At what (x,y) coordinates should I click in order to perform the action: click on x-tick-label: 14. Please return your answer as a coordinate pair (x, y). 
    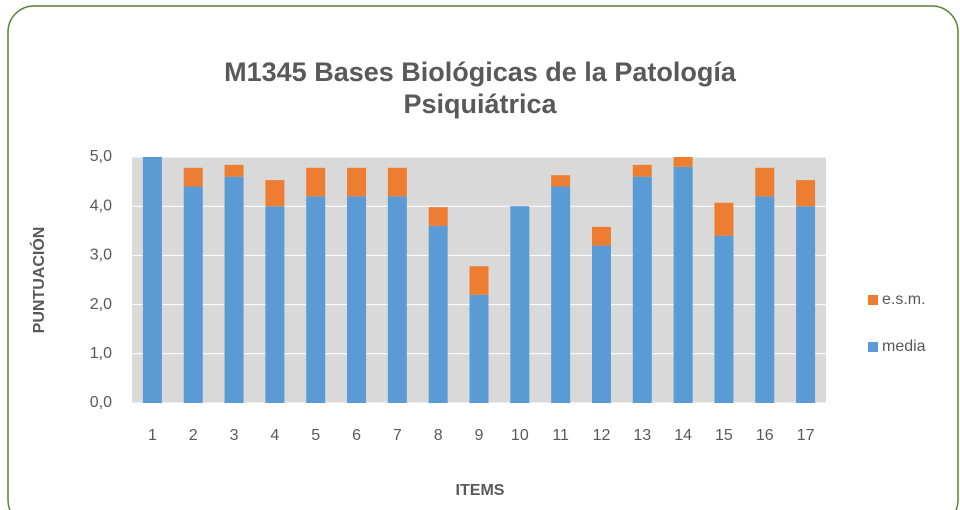
    Looking at the image, I should click on (683, 435).